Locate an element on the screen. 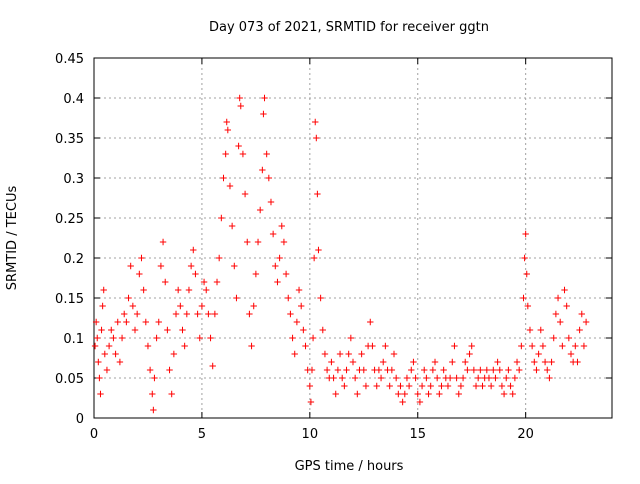 This screenshot has height=484, width=640. x-axis-tick-labels: 0 5 10 15 20 is located at coordinates (312, 434).